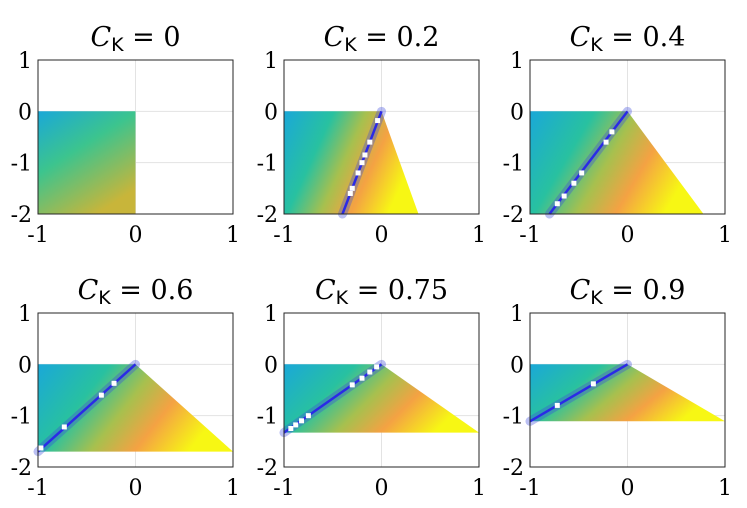  I want to click on subplot-title: CK = 0, so click(135, 39).